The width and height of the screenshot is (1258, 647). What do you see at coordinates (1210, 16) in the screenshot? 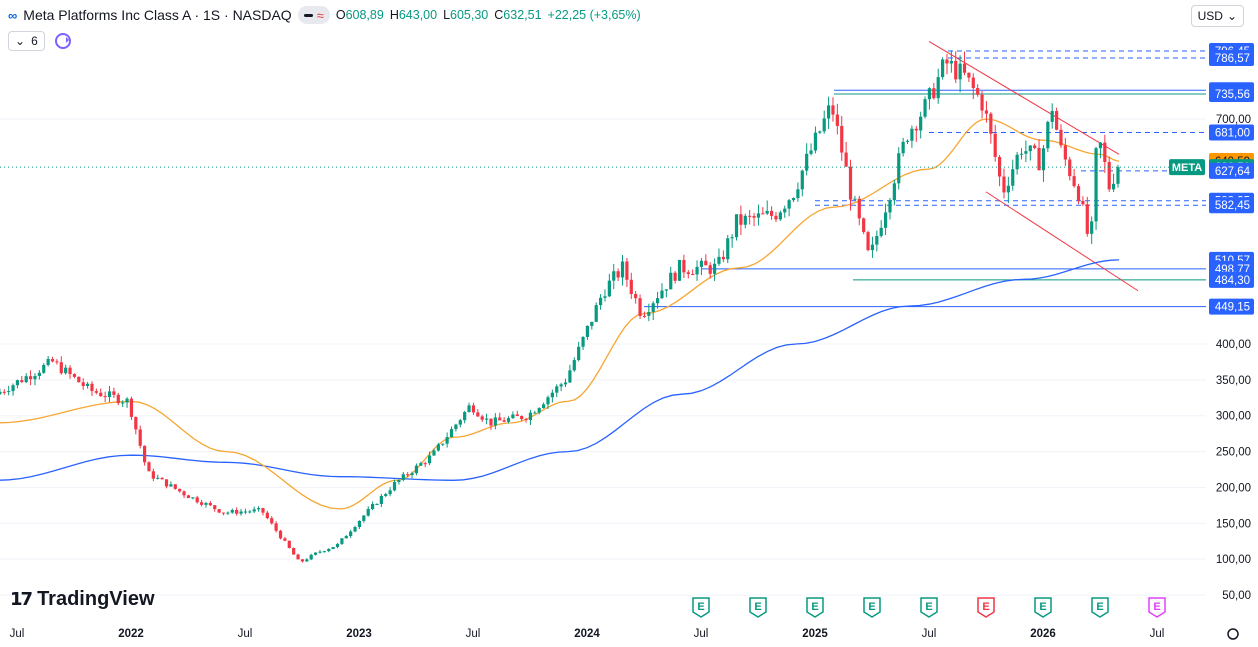
I see `currency-label: USD` at bounding box center [1210, 16].